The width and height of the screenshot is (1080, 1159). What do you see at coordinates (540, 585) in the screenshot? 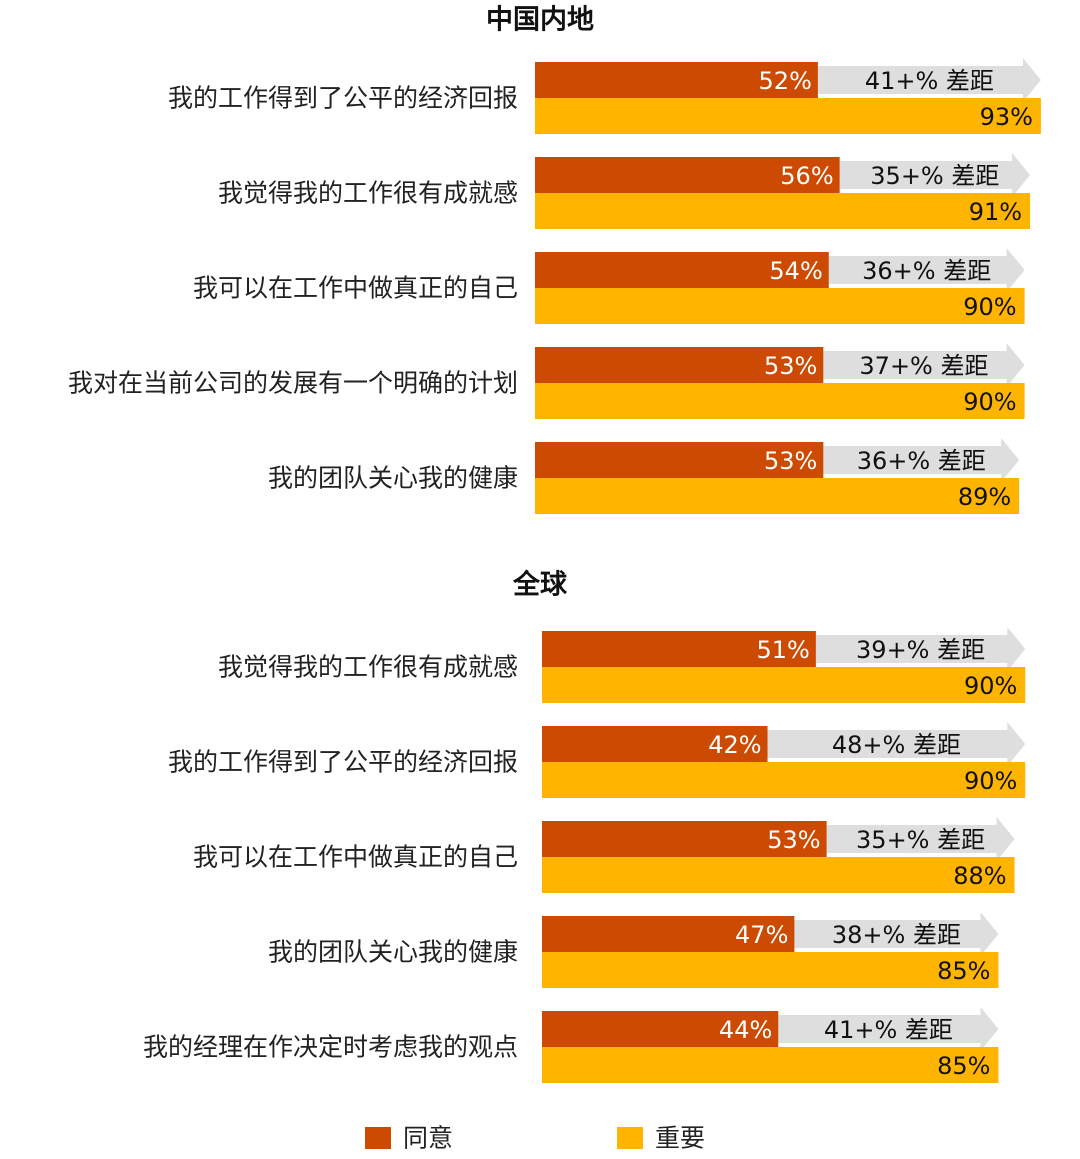
I see `panel-title: 全球` at bounding box center [540, 585].